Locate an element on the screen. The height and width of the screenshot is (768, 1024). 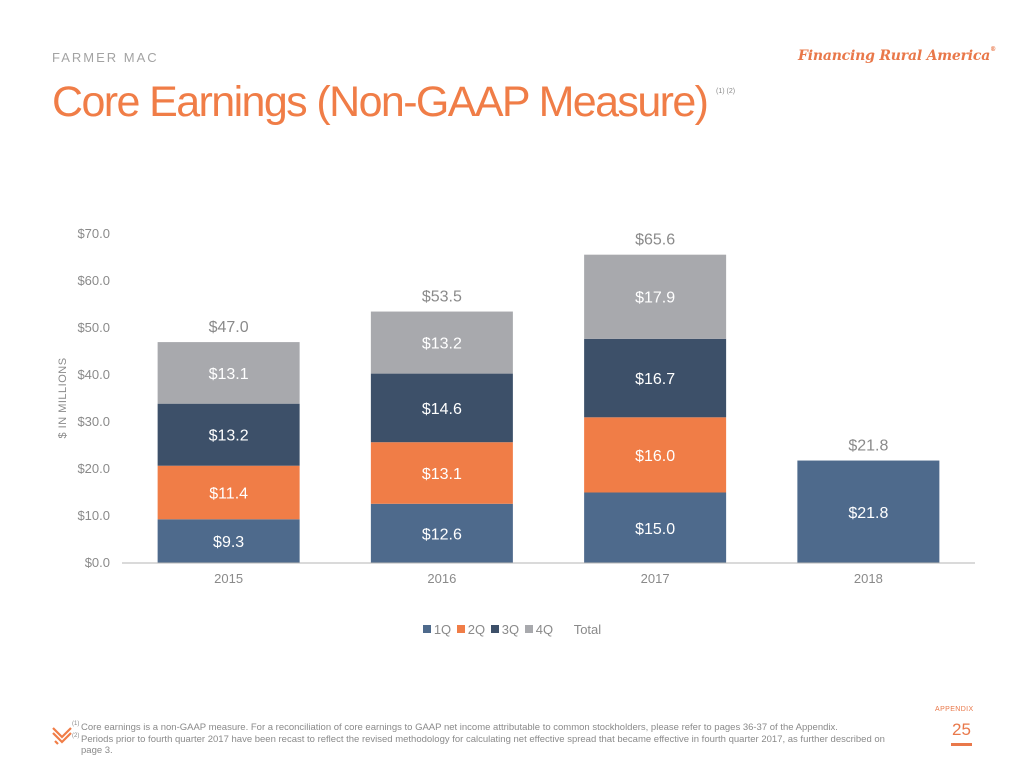
segment-label-4q-2015: $13.1 is located at coordinates (229, 374).